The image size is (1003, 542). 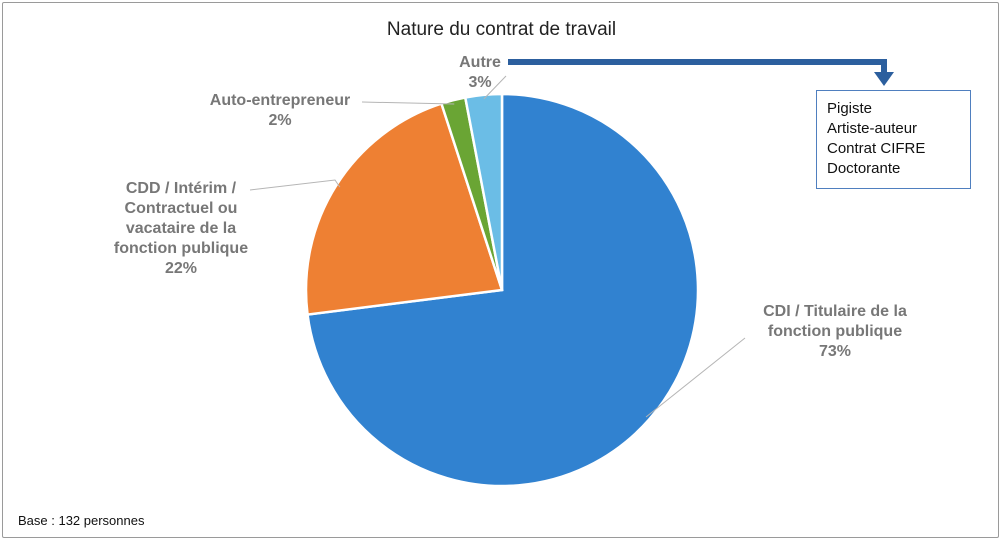 I want to click on leader-line-cdd, so click(x=295, y=185).